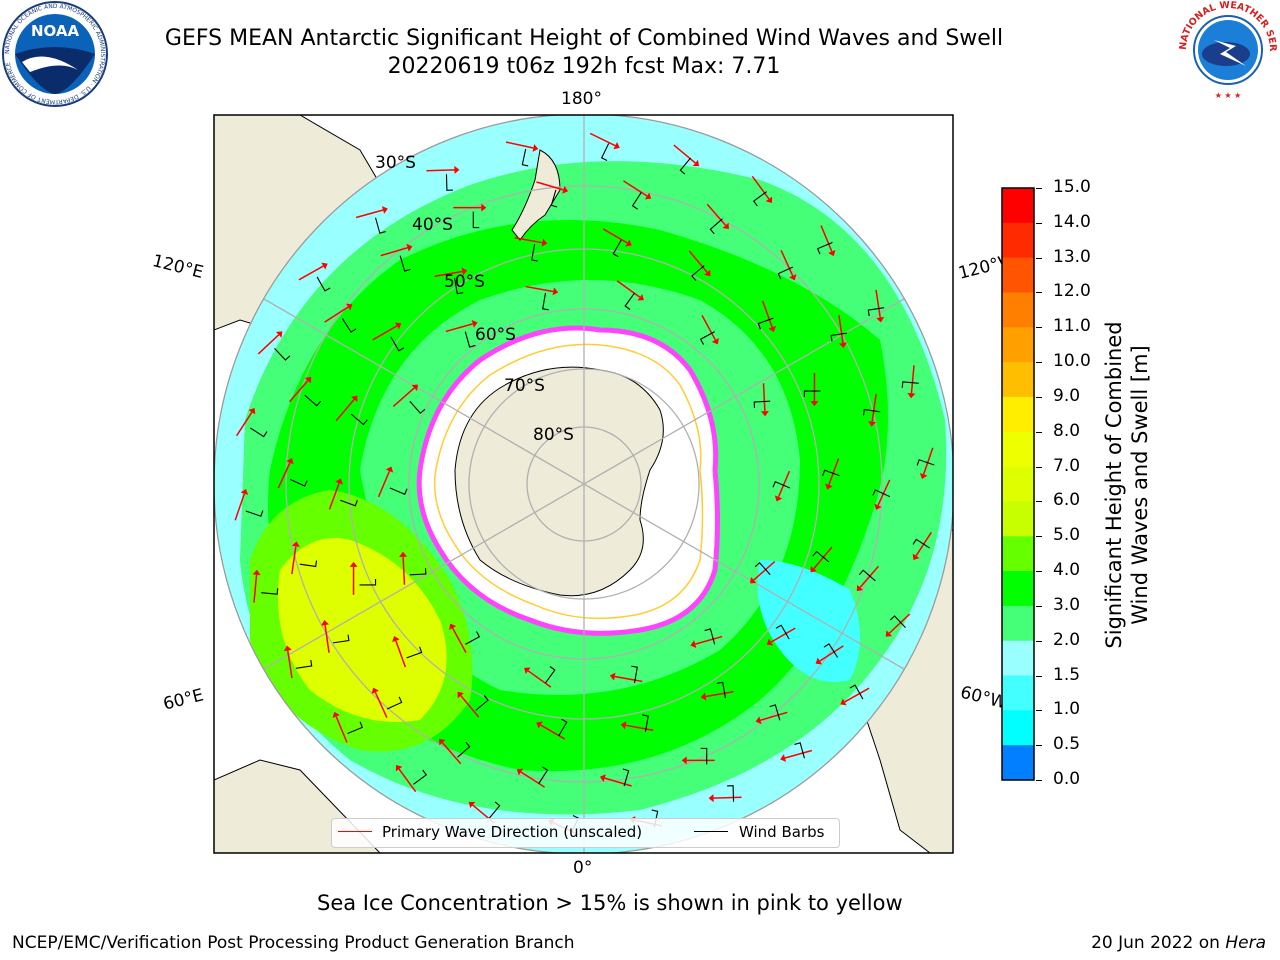 The width and height of the screenshot is (1280, 960). Describe the element at coordinates (1072, 221) in the screenshot. I see `colorbar-tick-label: 14.0` at that location.